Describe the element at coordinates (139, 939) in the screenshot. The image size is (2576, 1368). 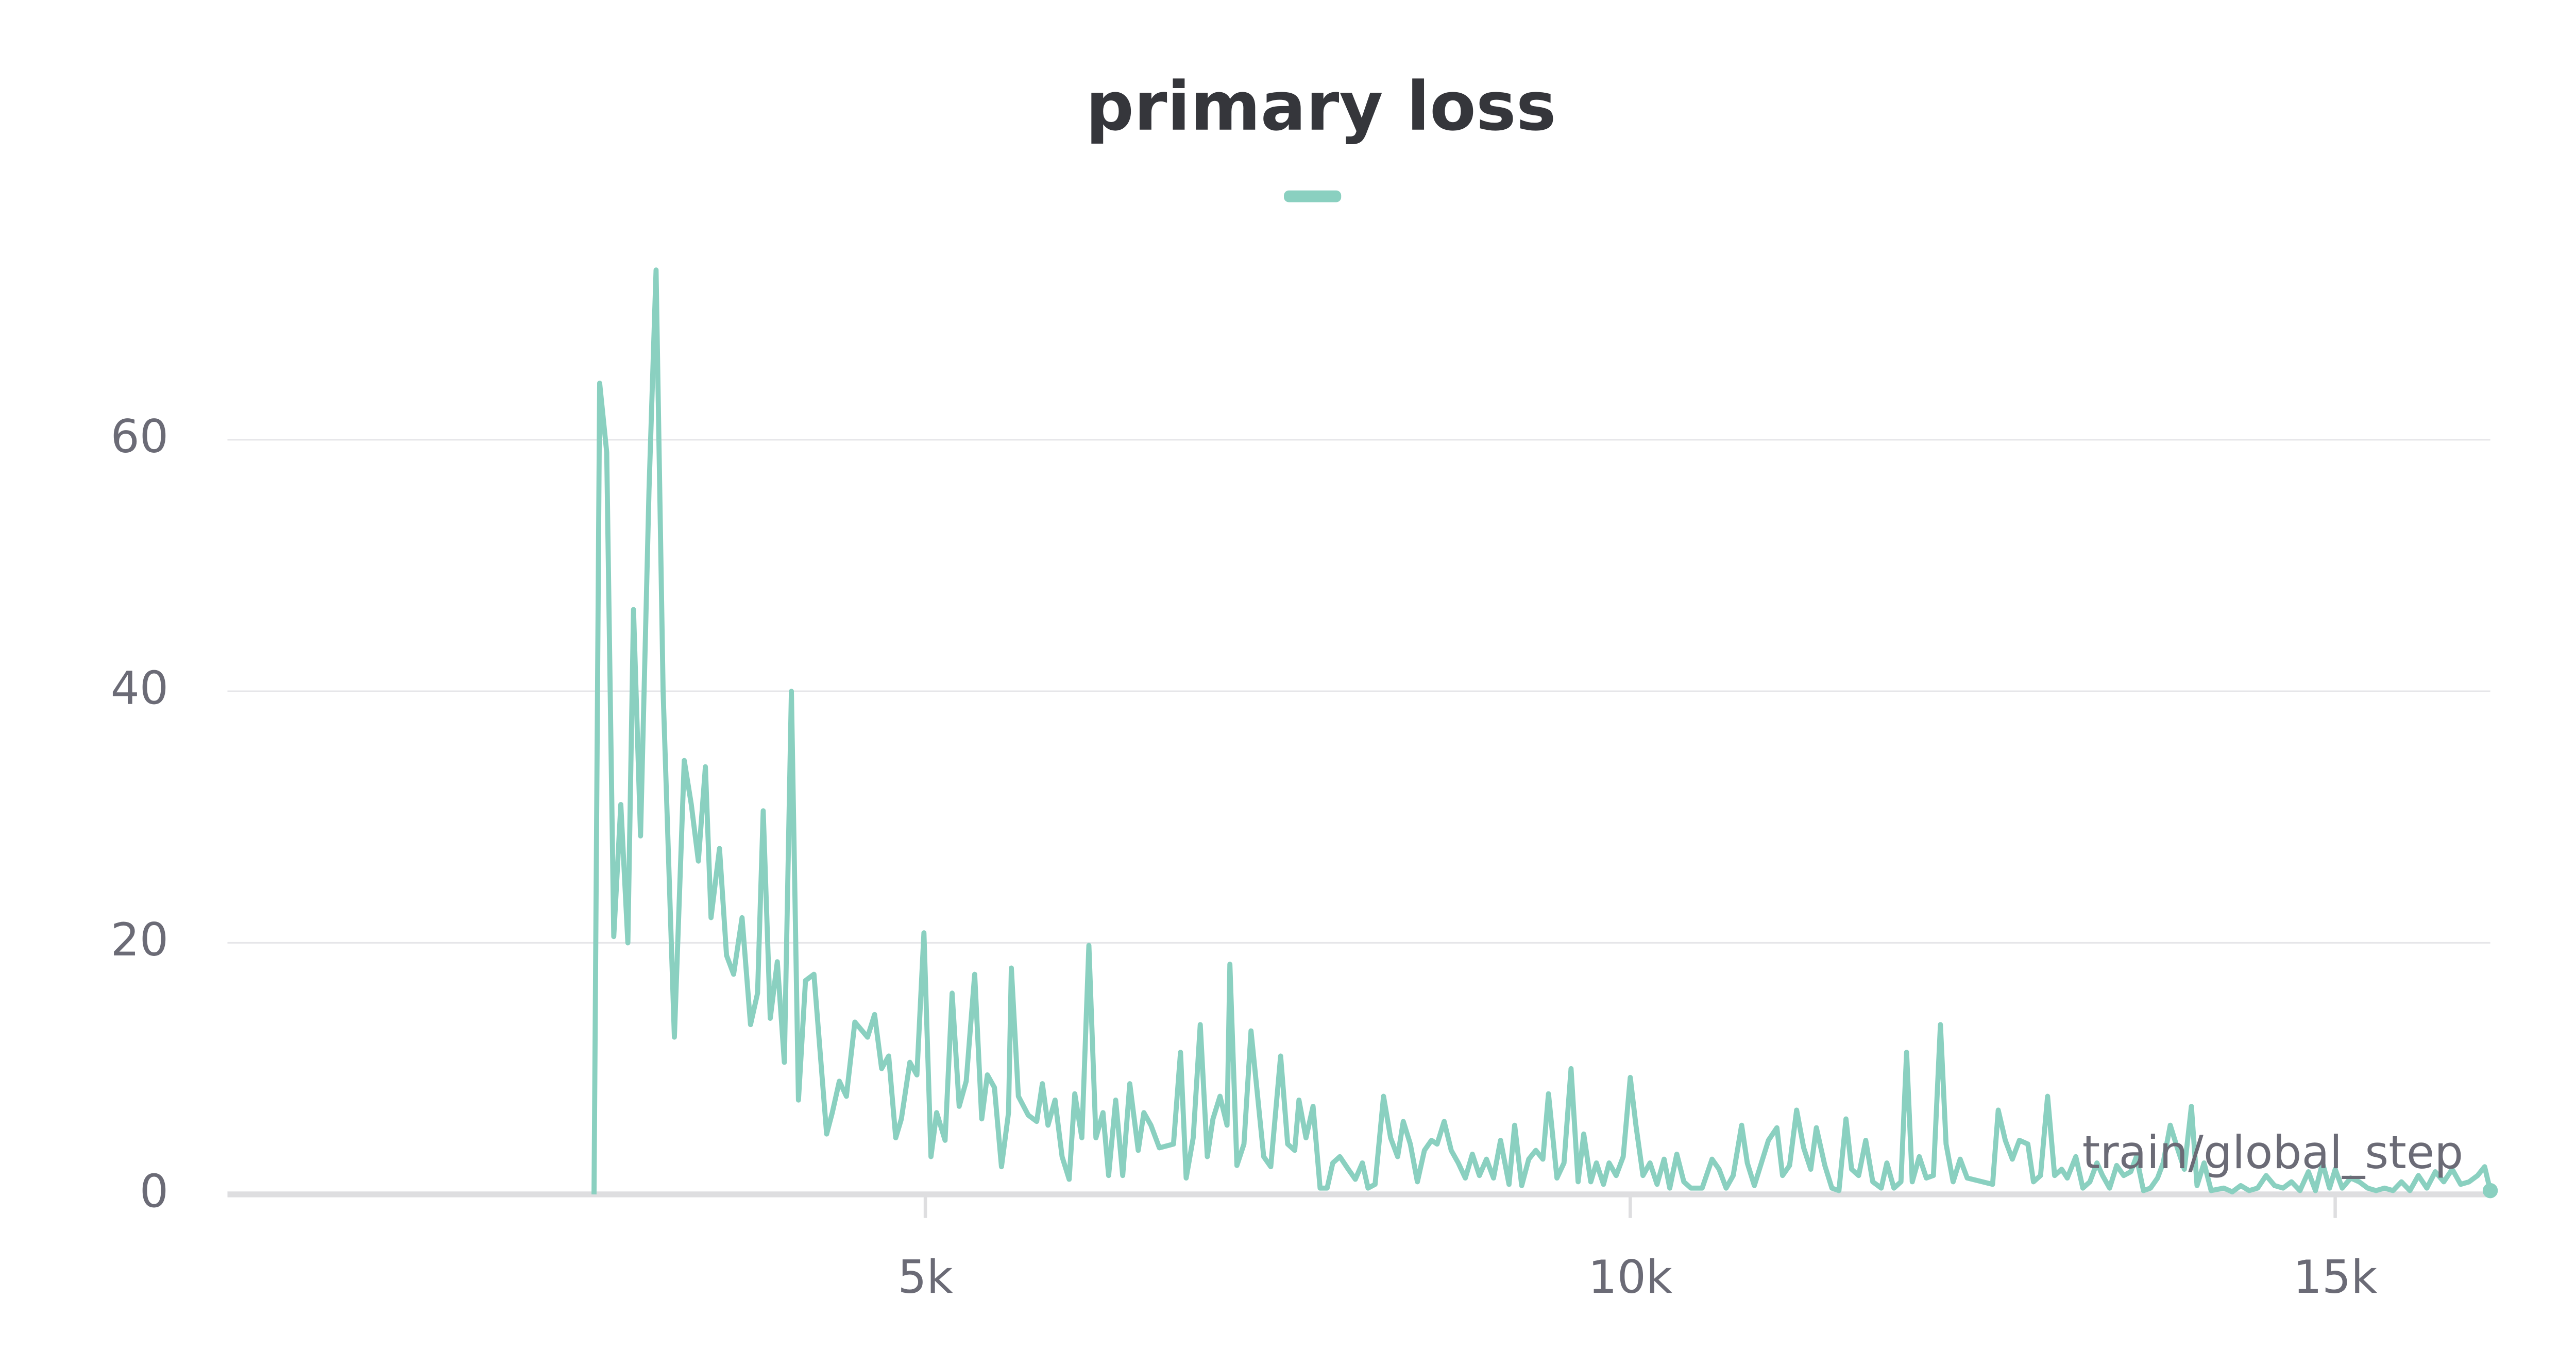
I see `y-tick-label: 20` at that location.